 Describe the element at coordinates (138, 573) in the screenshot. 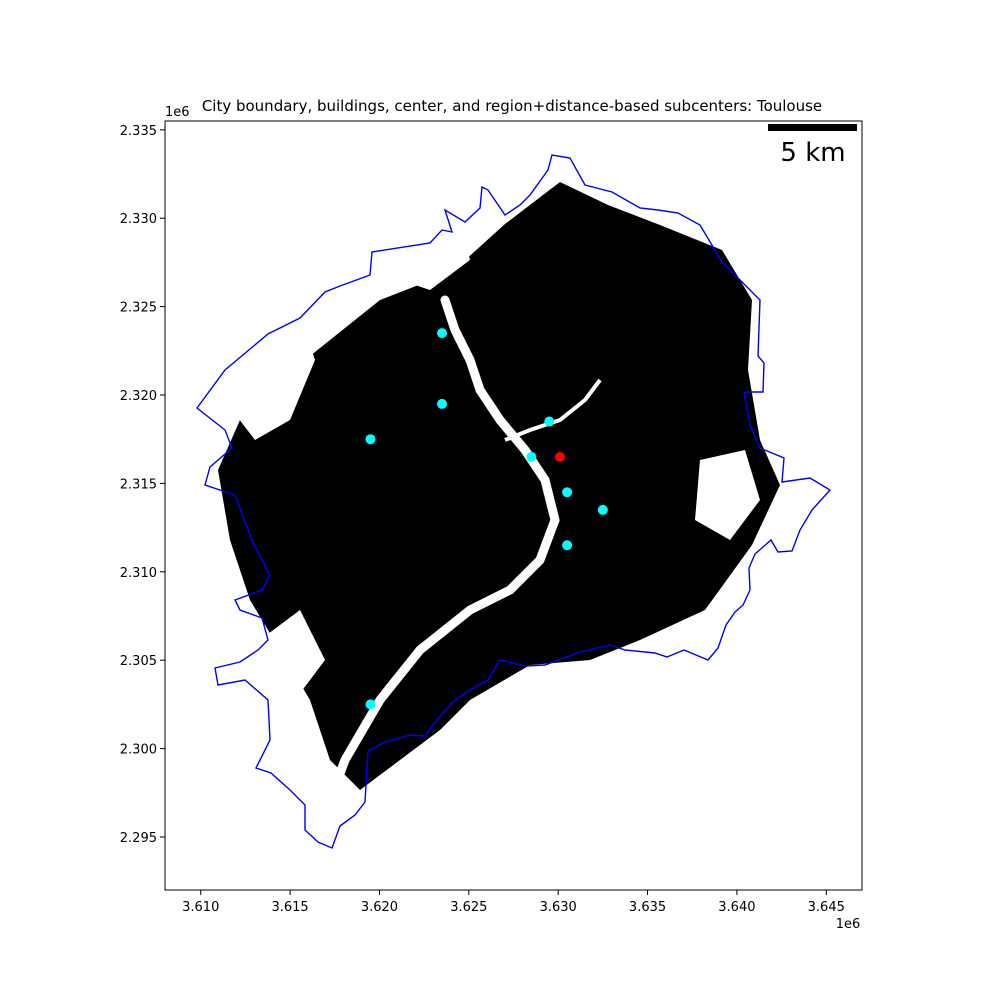

I see `y-tick-label: 2.310` at that location.